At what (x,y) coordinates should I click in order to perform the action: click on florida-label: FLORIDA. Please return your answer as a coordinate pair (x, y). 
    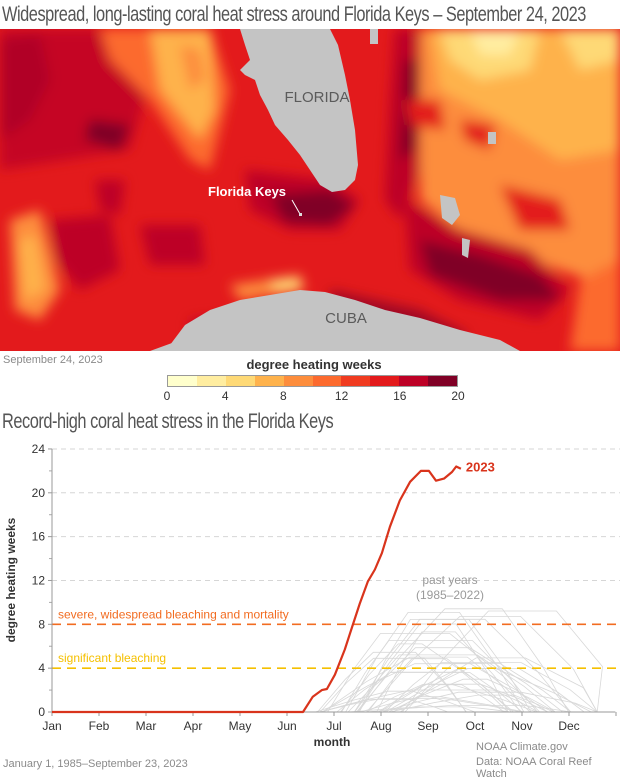
    Looking at the image, I should click on (316, 97).